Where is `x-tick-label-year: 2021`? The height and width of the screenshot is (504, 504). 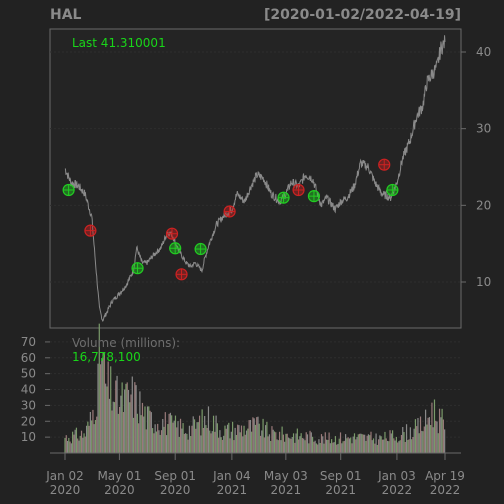
x-tick-label-year: 2021 is located at coordinates (340, 490).